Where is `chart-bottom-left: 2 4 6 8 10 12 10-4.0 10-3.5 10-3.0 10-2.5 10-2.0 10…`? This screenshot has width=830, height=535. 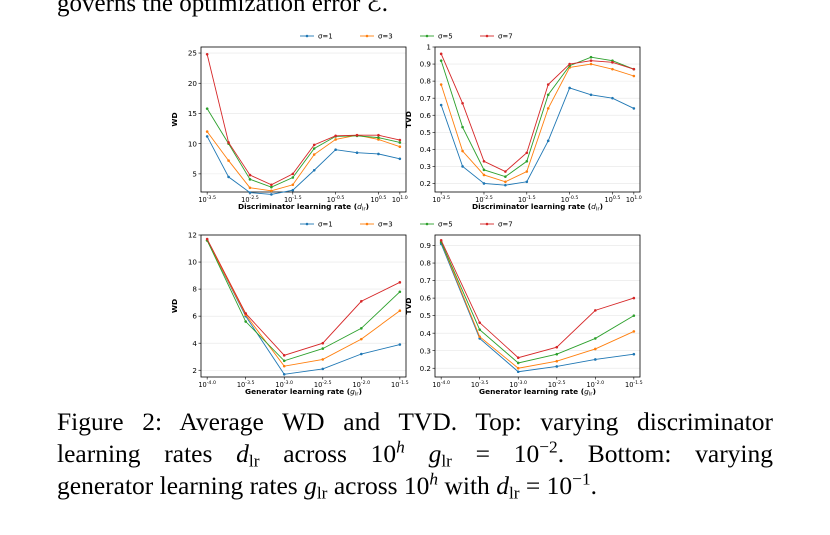
chart-bottom-left: 2 4 6 8 10 12 10-4.0 10-3.5 10-3.0 10-2.5 10-2.0 10… is located at coordinates (289, 314).